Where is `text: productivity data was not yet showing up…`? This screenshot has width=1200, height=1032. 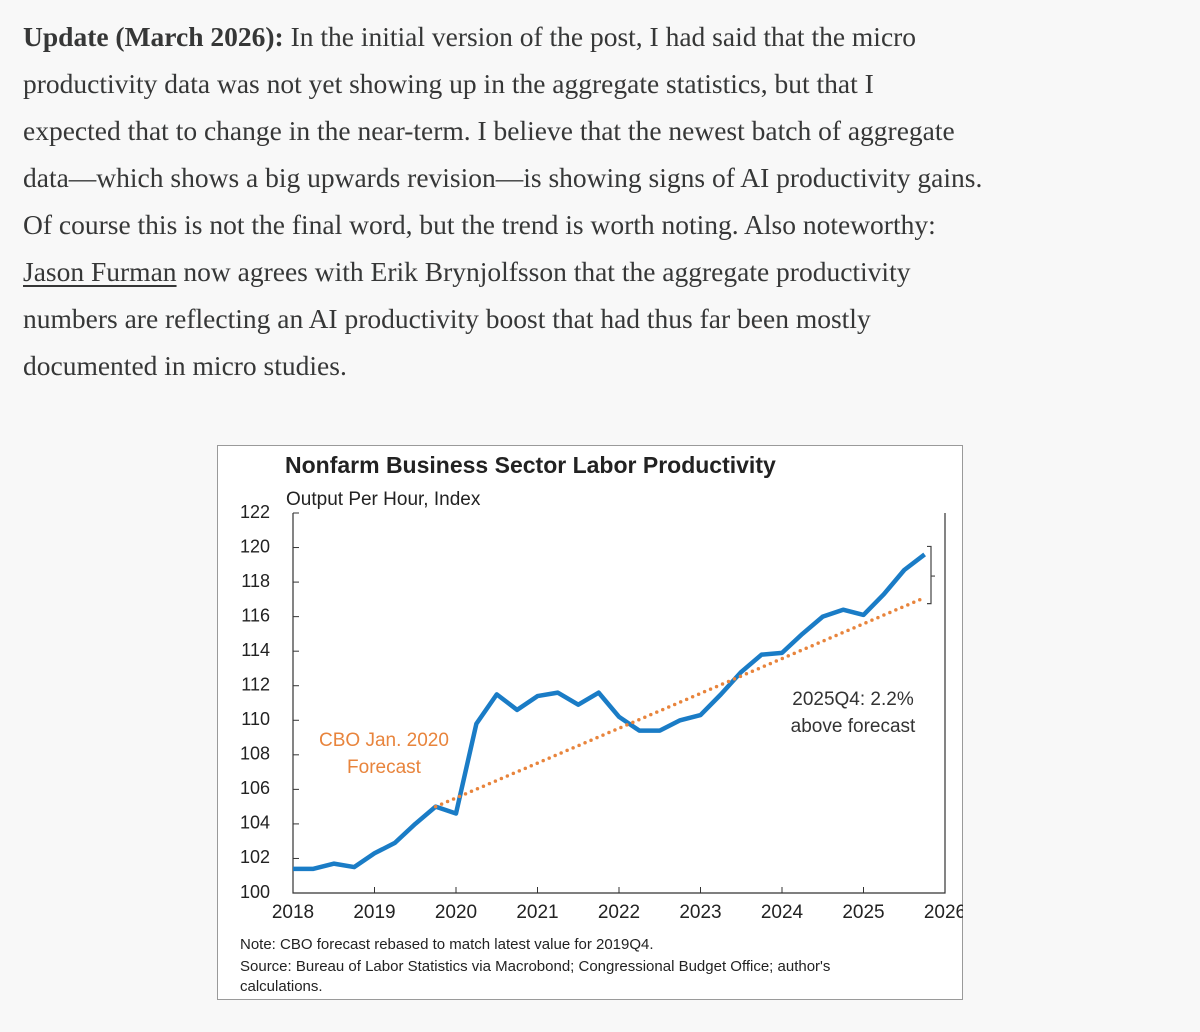 text: productivity data was not yet showing up… is located at coordinates (448, 83).